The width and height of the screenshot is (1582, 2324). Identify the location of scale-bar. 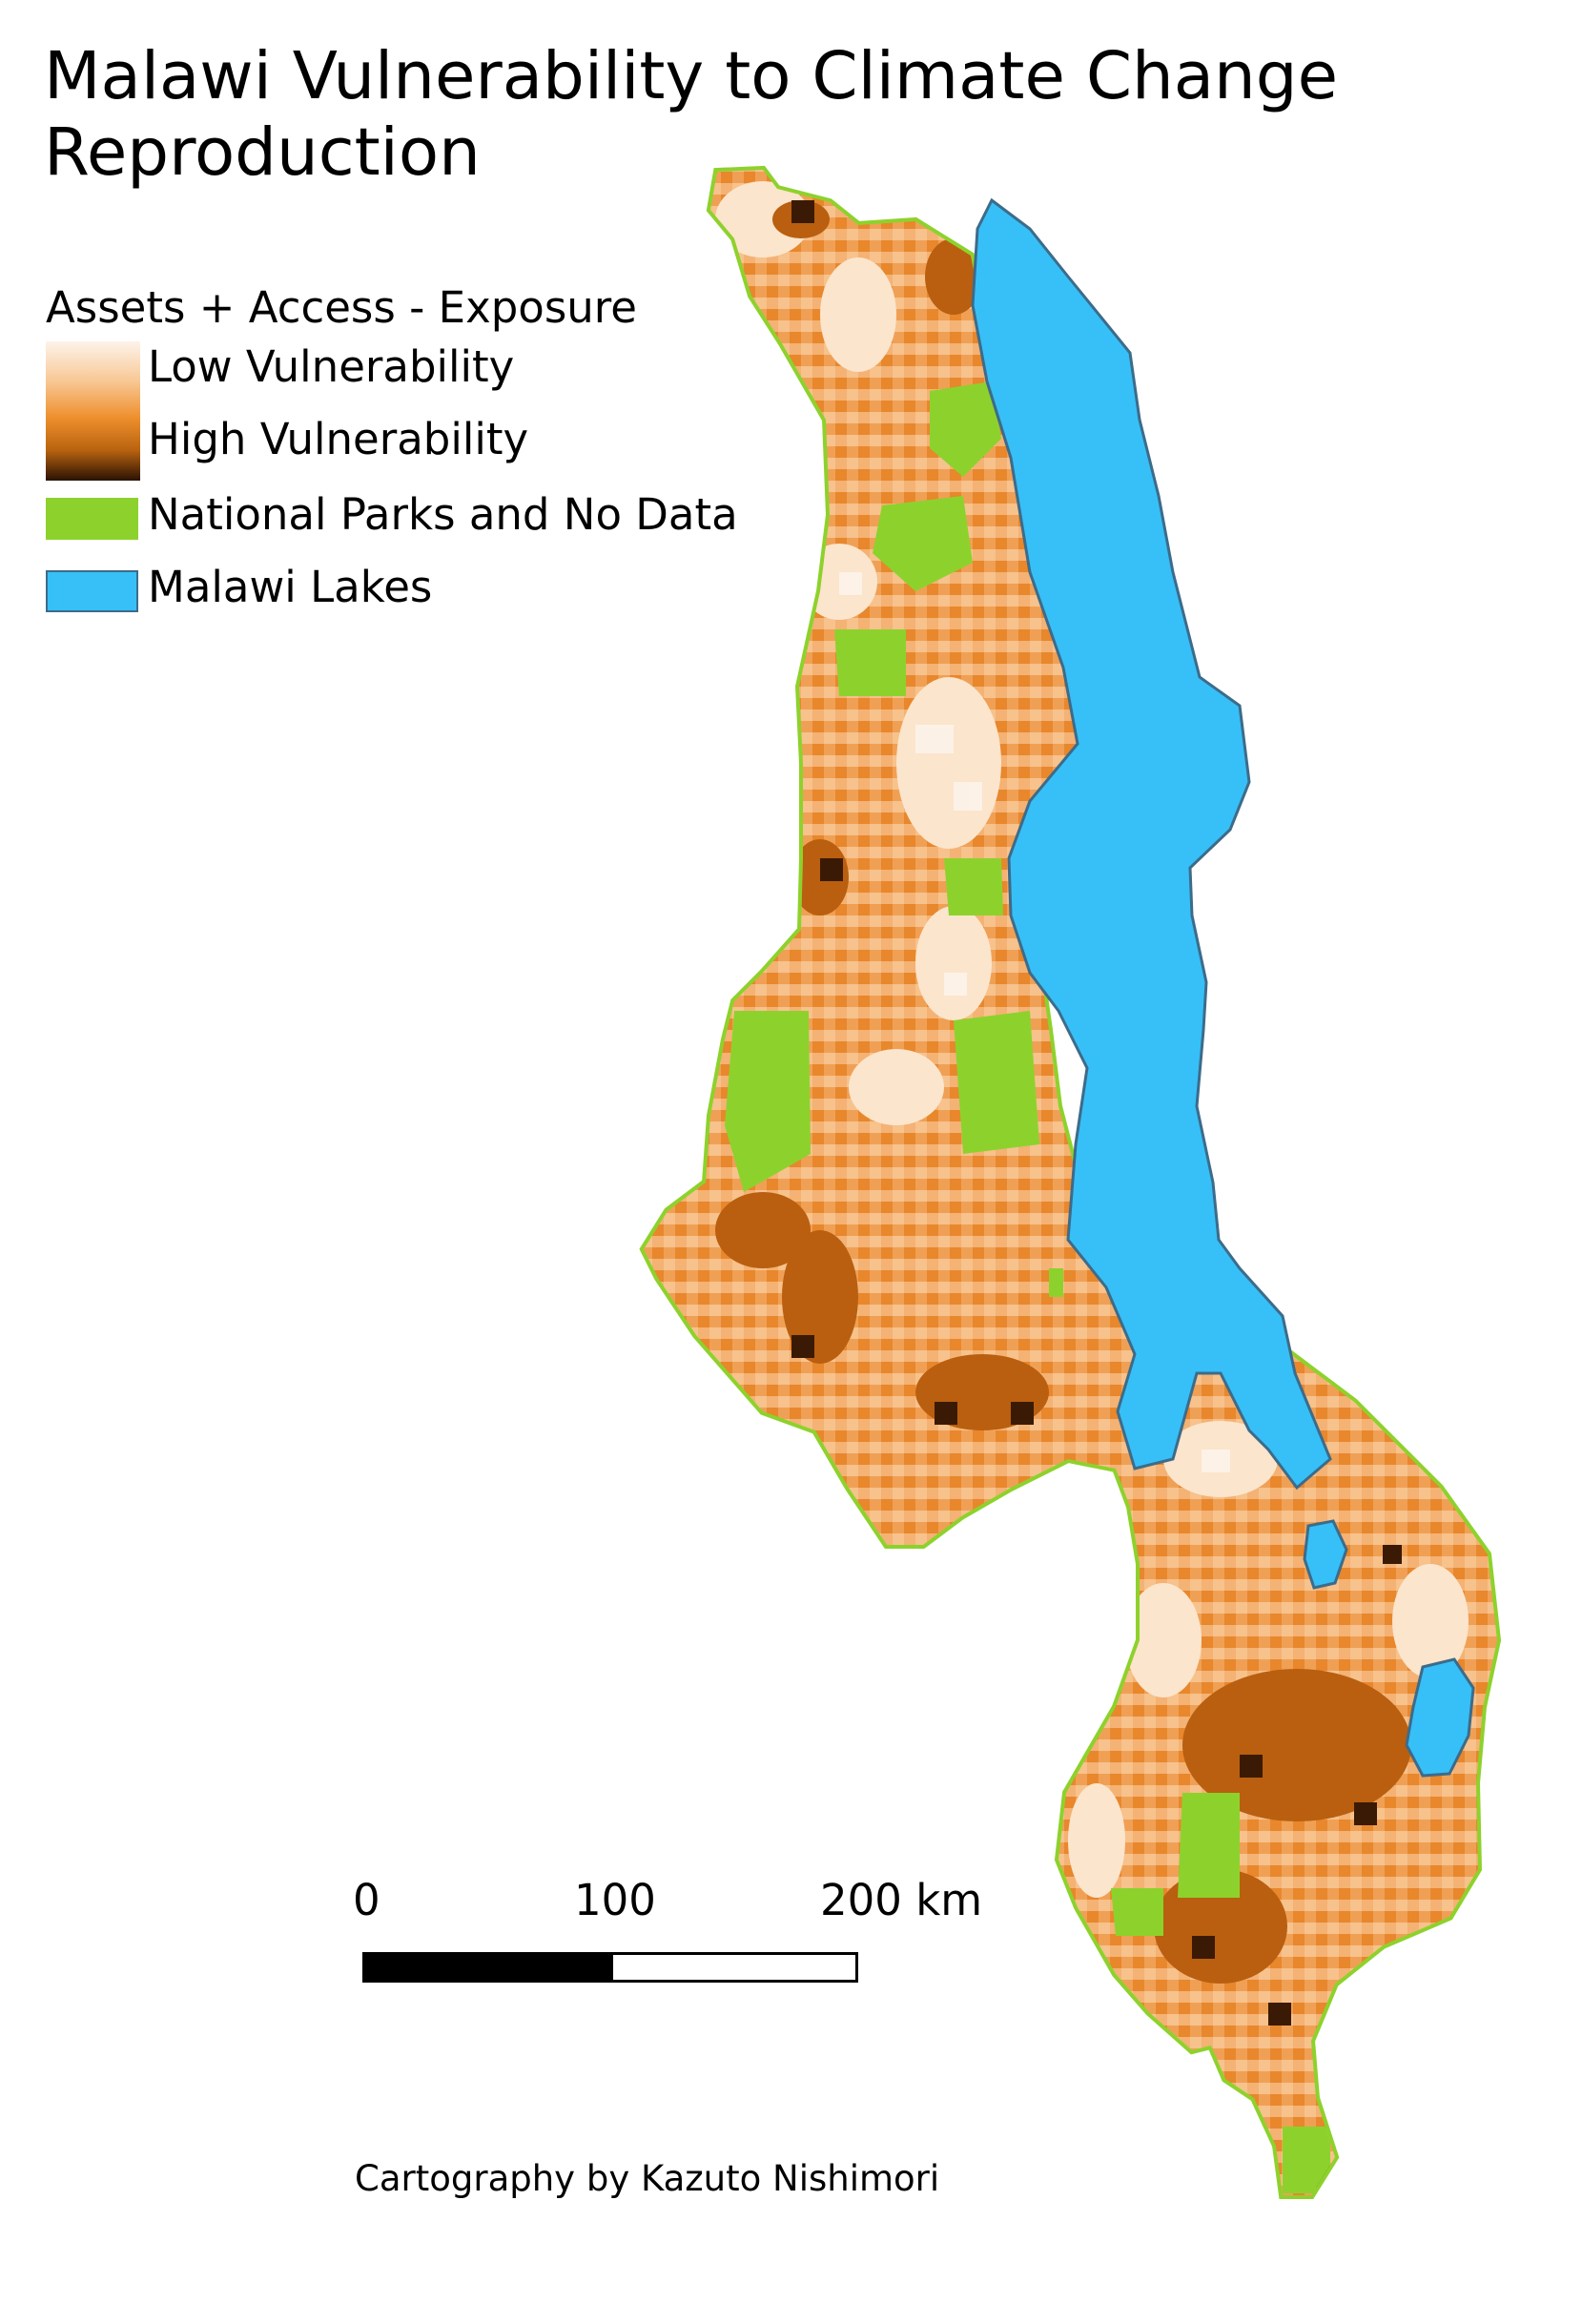
(610, 1967).